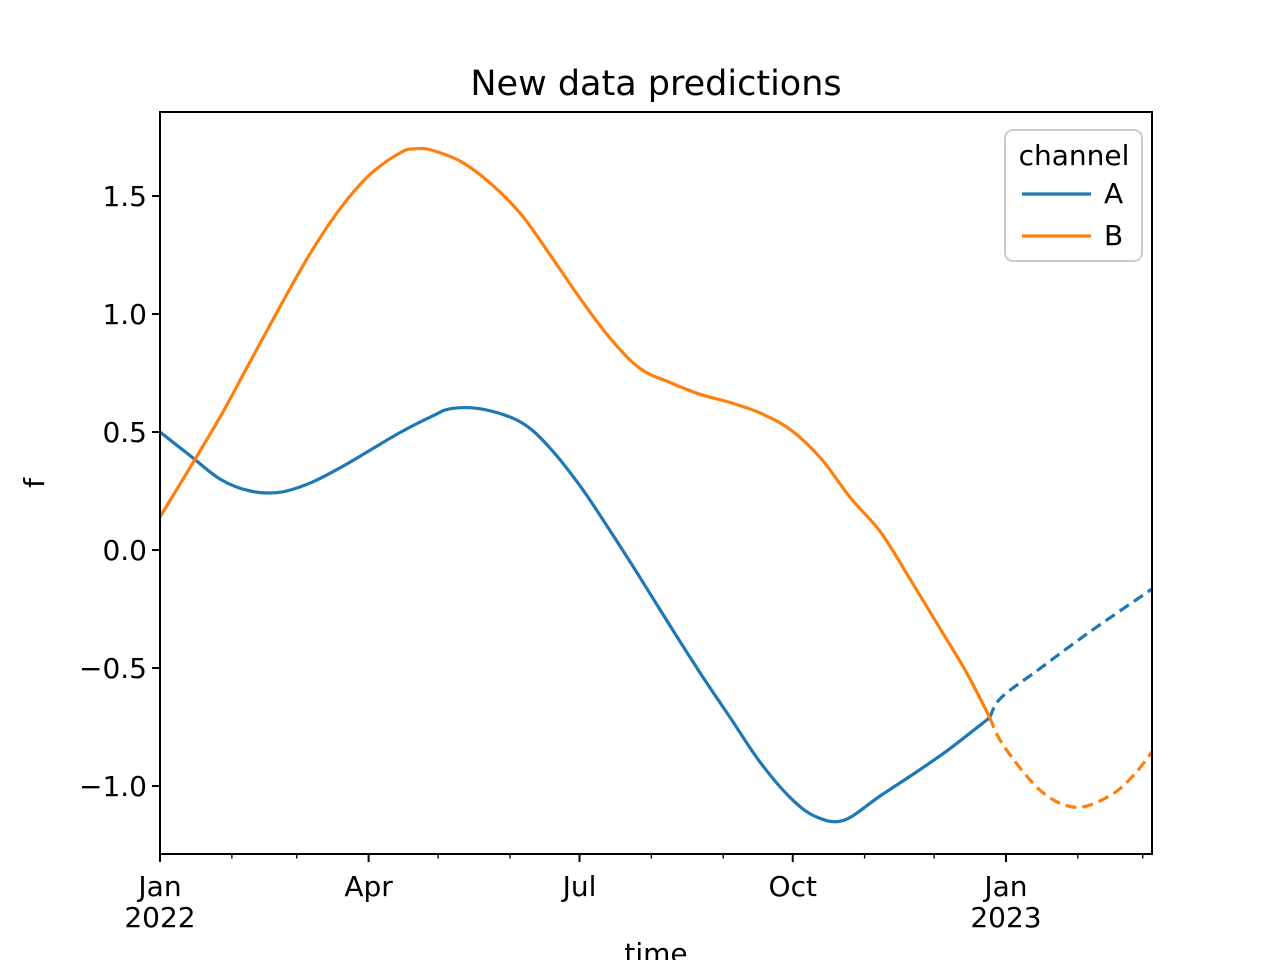  Describe the element at coordinates (124, 432) in the screenshot. I see `y-tick-label: 0.5` at that location.